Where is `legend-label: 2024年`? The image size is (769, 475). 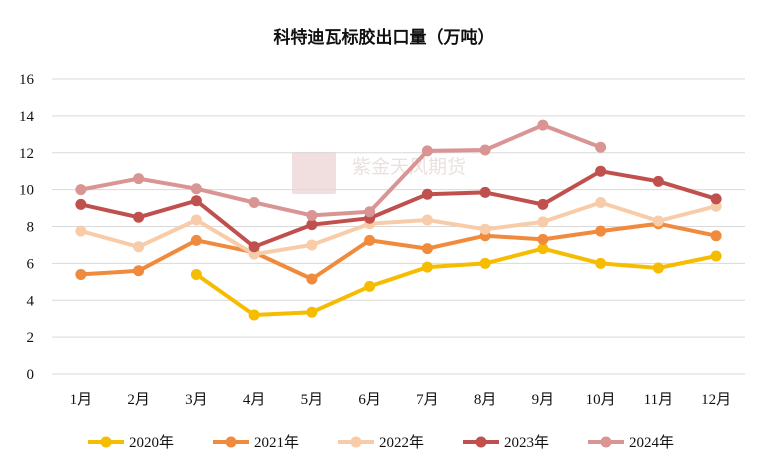 legend-label: 2024年 is located at coordinates (651, 442).